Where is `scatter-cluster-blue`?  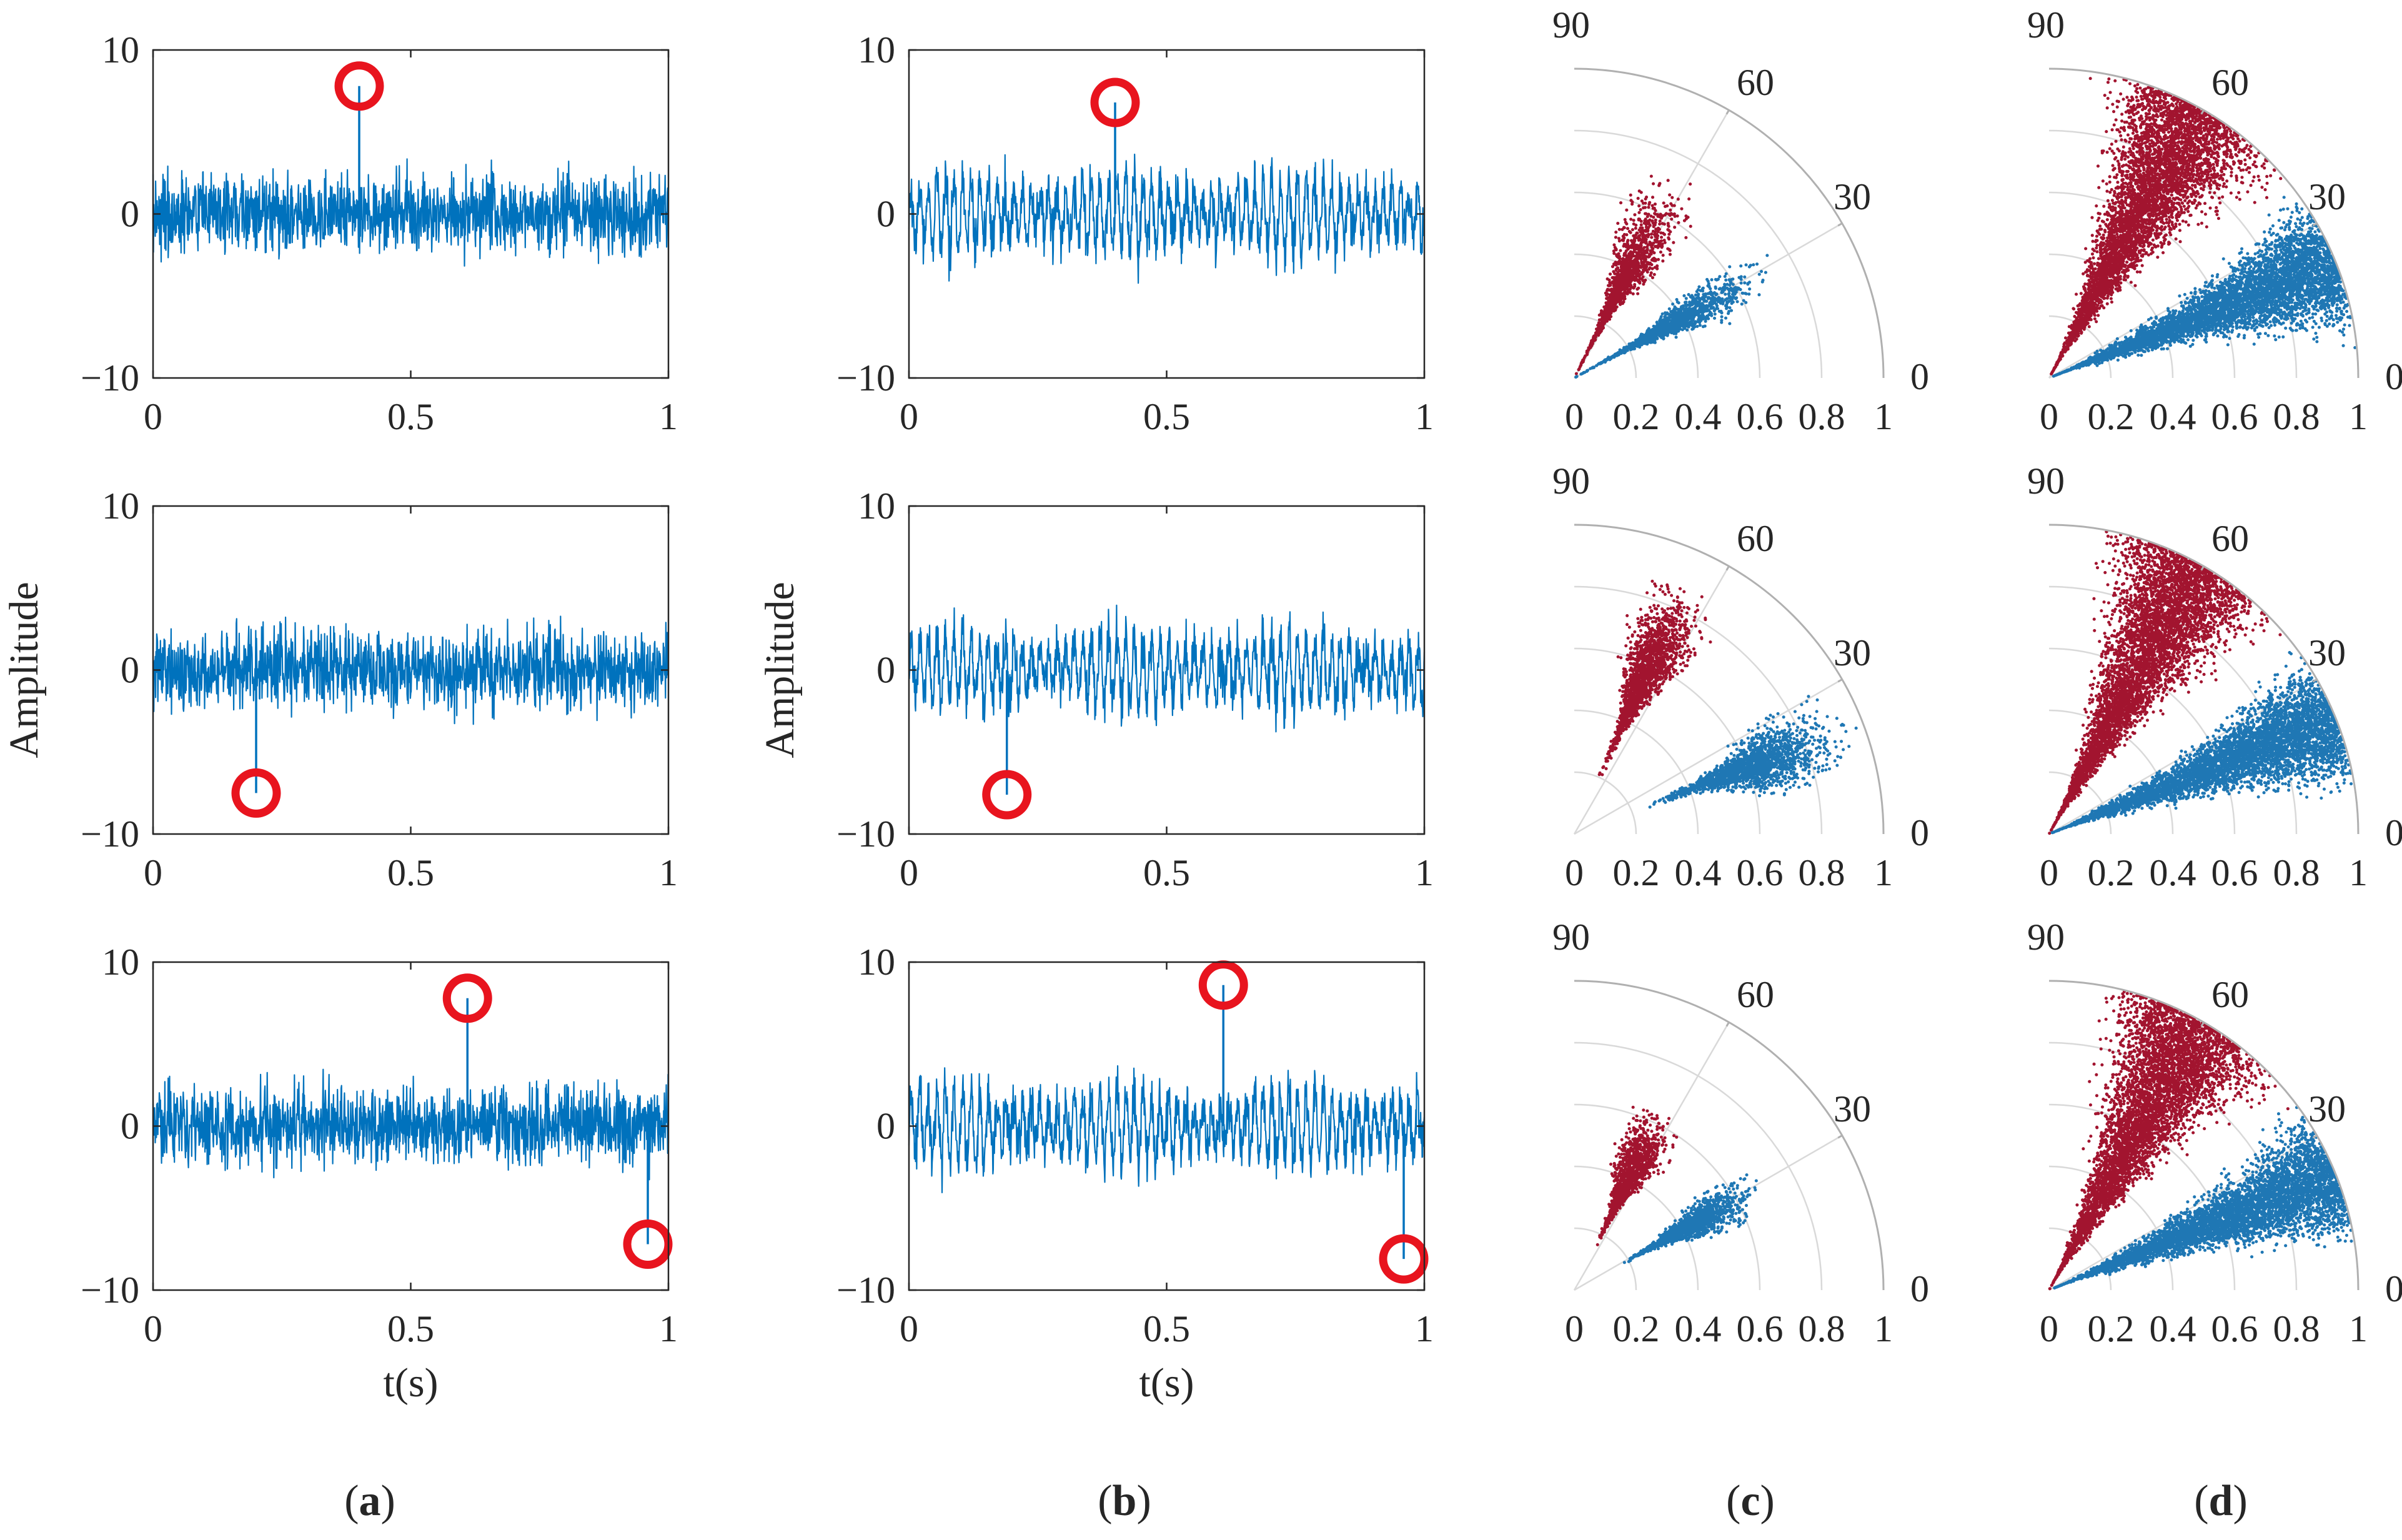
scatter-cluster-blue is located at coordinates (1753, 752).